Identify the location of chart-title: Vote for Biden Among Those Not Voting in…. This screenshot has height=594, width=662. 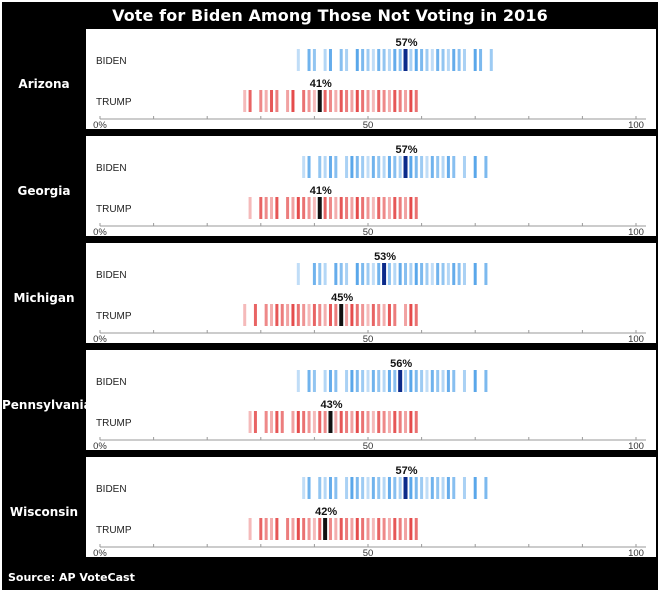
(330, 15).